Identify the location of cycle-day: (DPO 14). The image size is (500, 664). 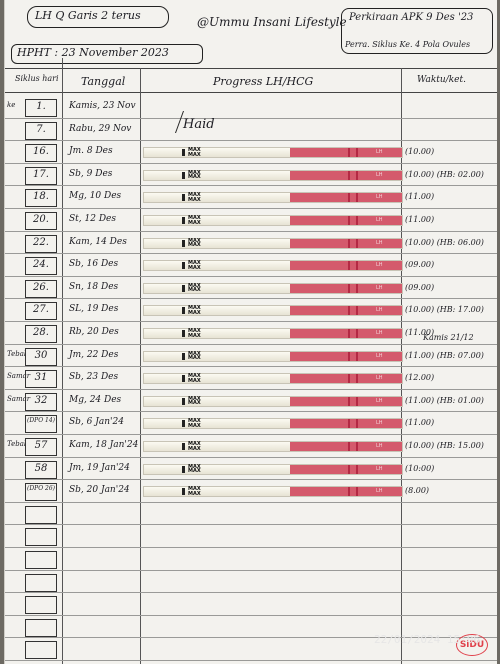
(41, 421).